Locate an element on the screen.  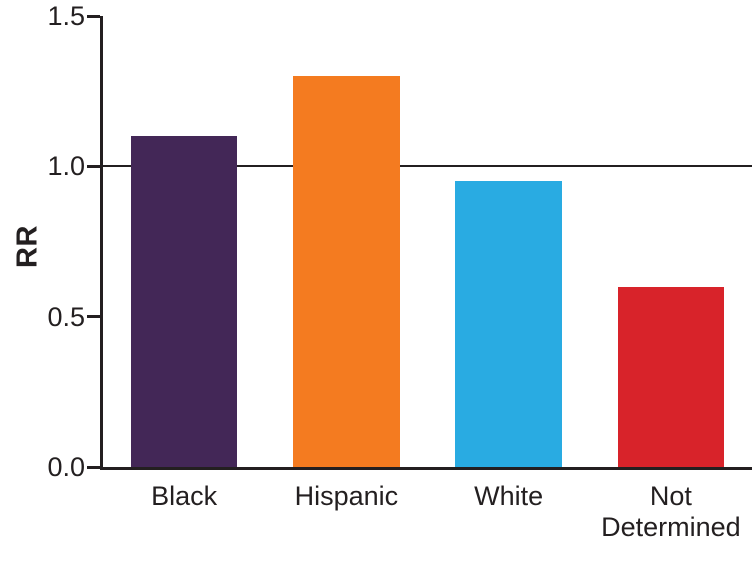
x-tick-label-hispanic: Hispanic is located at coordinates (346, 496).